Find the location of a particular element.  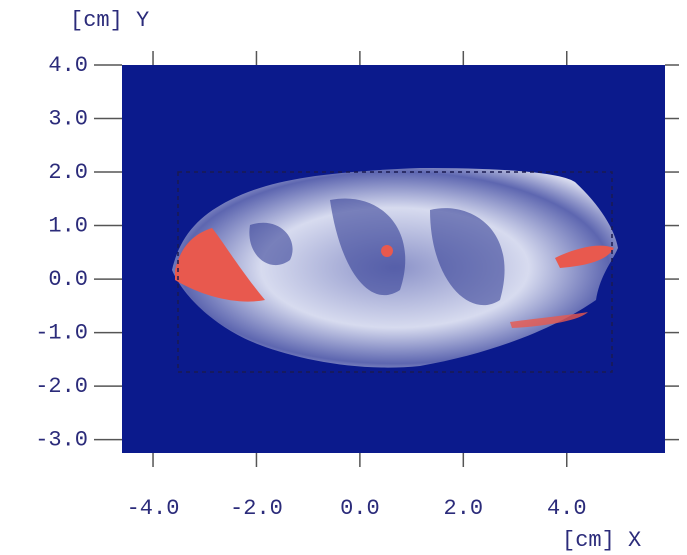

y-tick-label: 3.0 is located at coordinates (68, 118).